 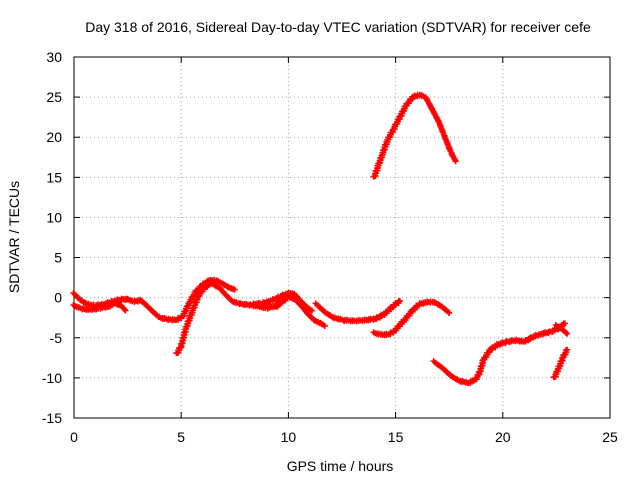 I want to click on y-tick-label: 15, so click(x=54, y=177).